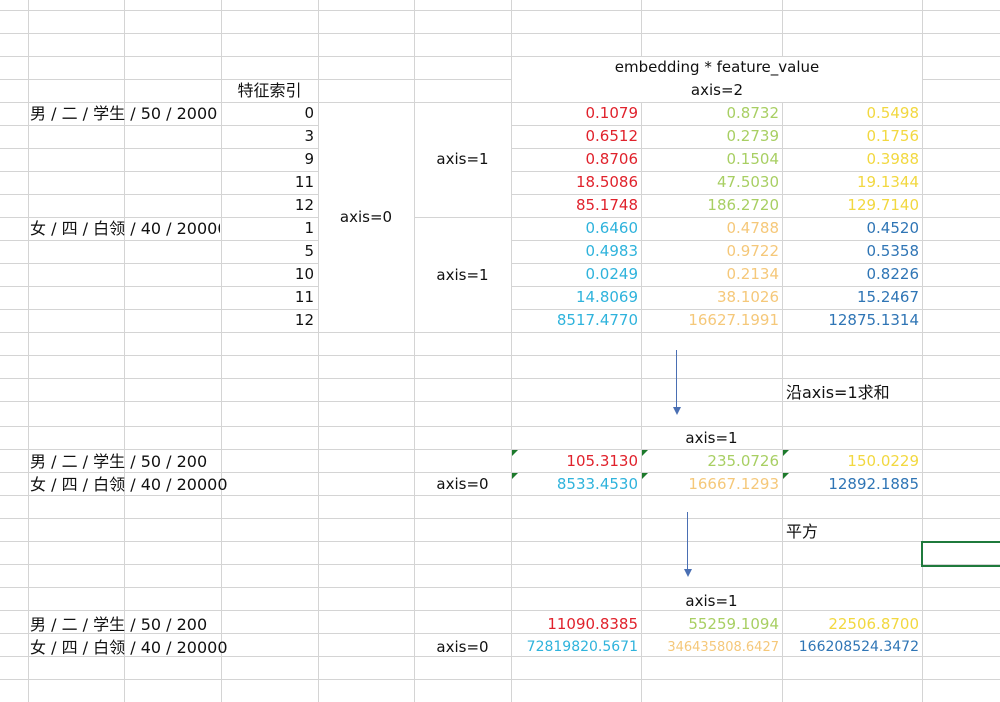 This screenshot has height=702, width=1000. I want to click on value-cell: 0.6460, so click(612, 228).